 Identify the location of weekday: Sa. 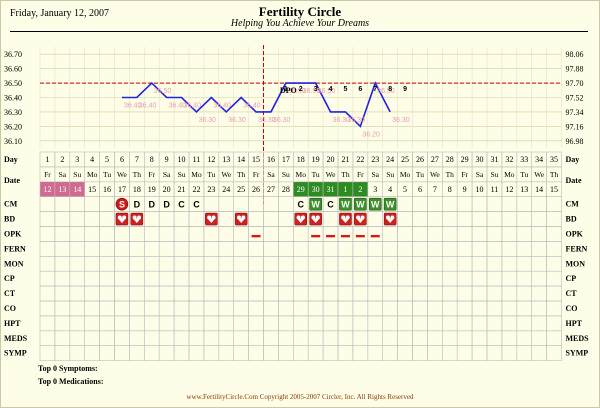
(376, 174).